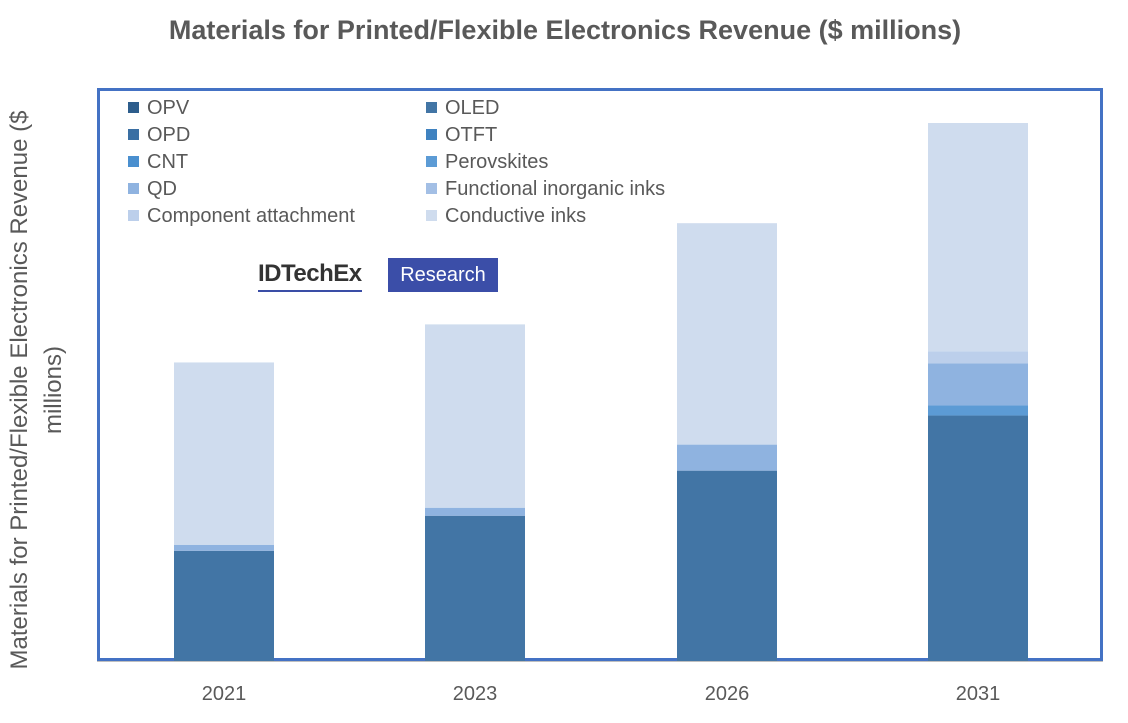 The height and width of the screenshot is (723, 1128). Describe the element at coordinates (978, 384) in the screenshot. I see `bar-2031-qd` at that location.